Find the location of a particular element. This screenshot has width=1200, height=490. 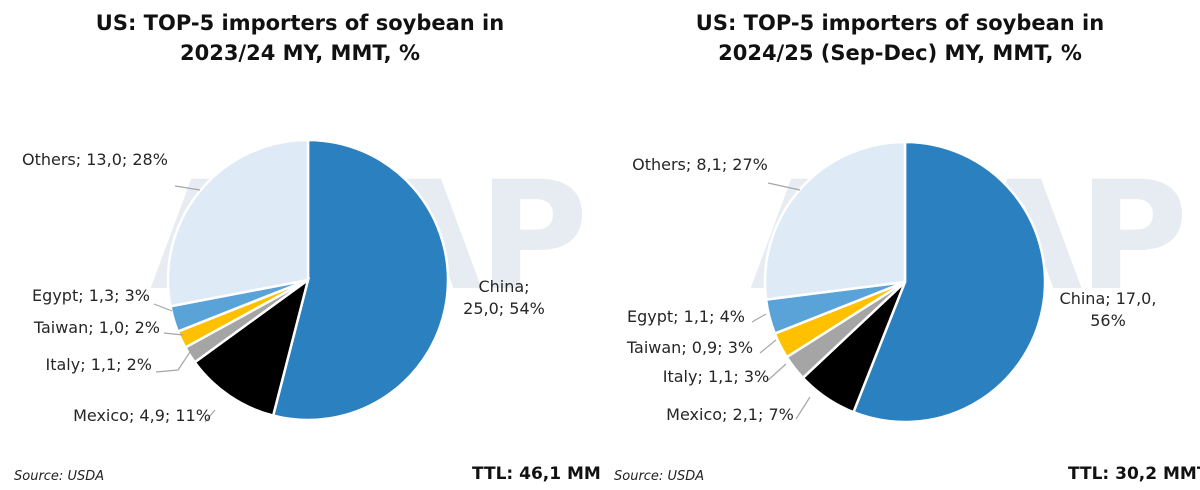

total-label: TTL: 46,1 MMT is located at coordinates (536, 474).